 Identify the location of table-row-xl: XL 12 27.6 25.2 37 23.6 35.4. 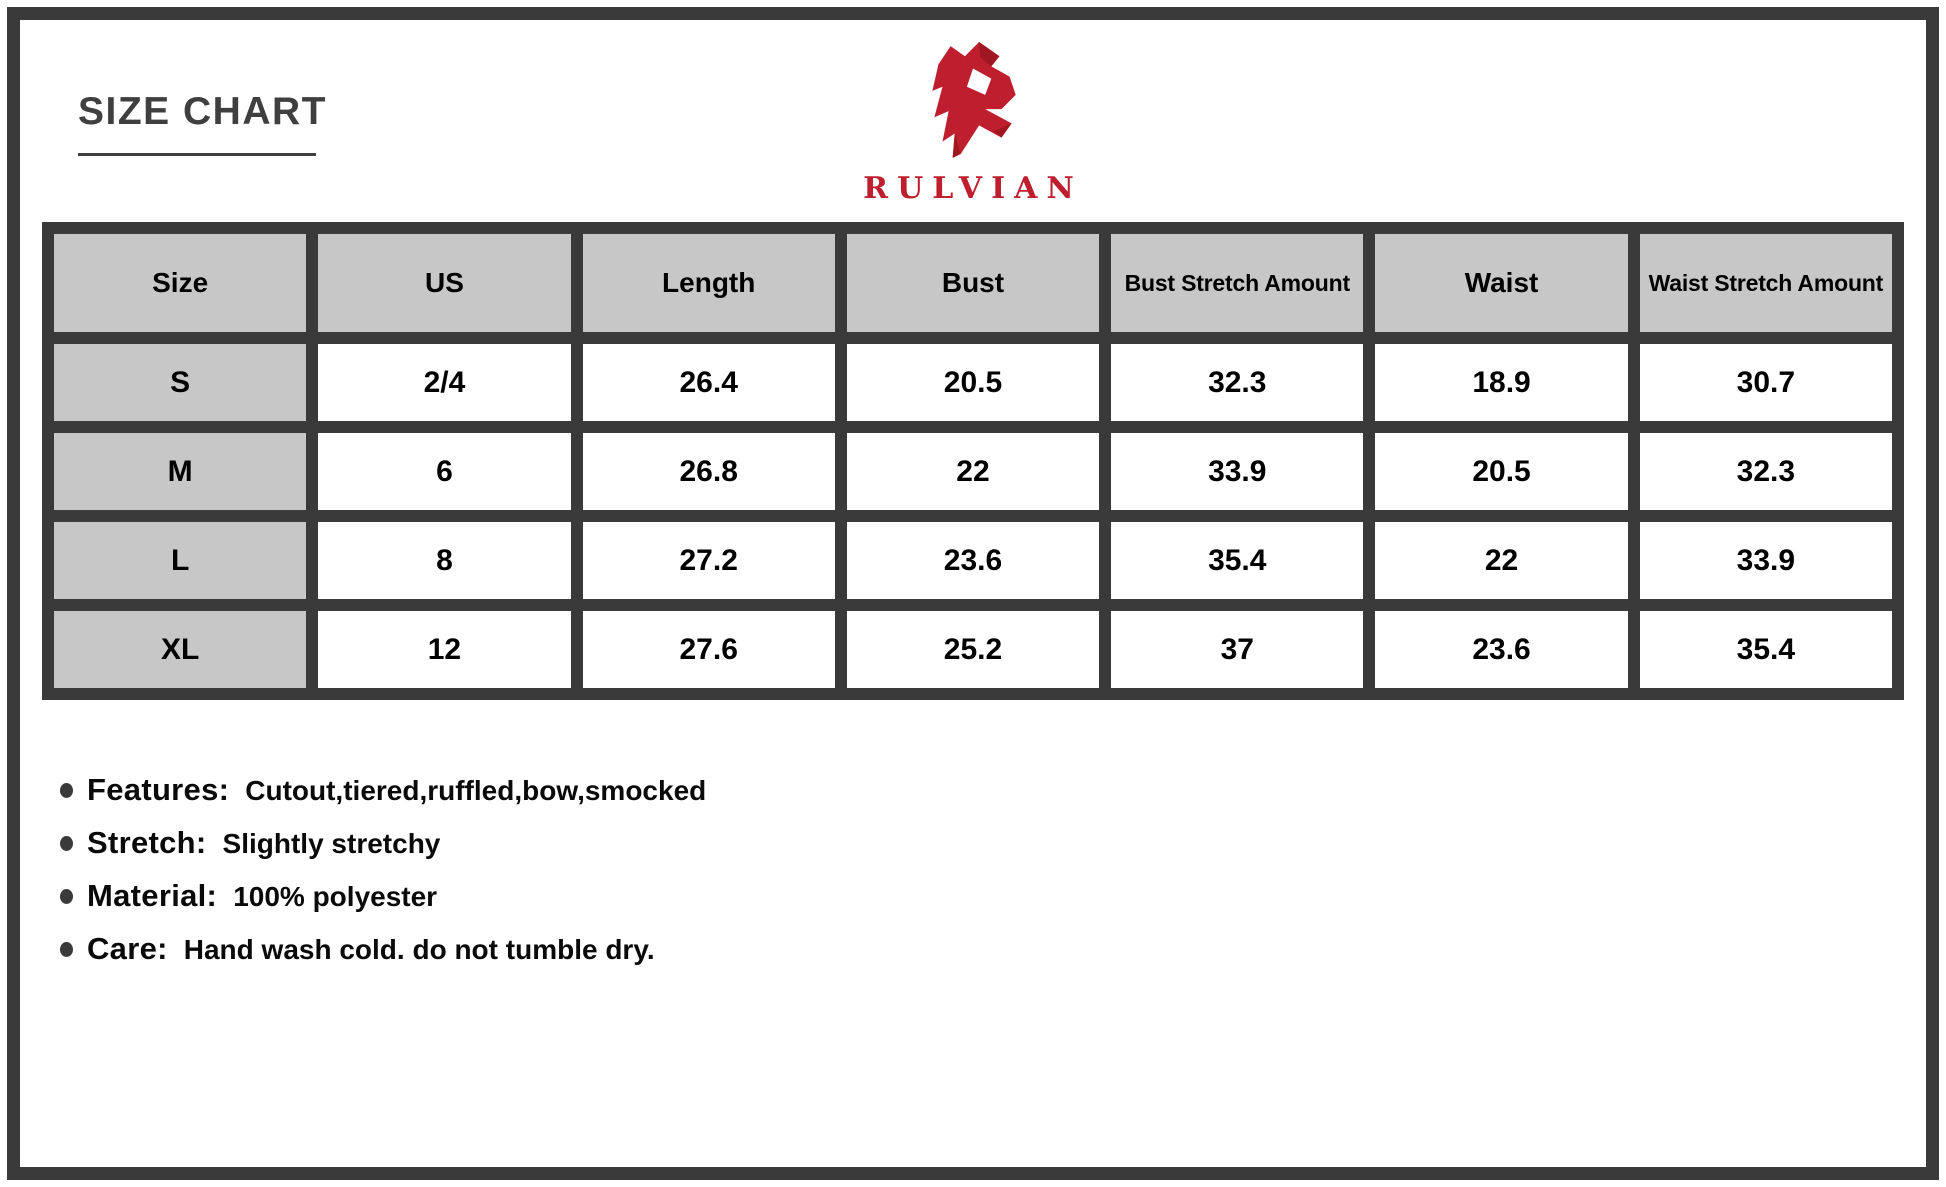
(973, 649).